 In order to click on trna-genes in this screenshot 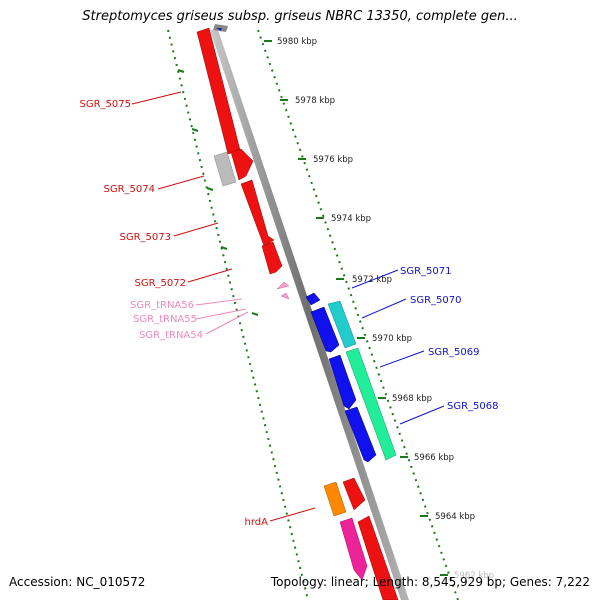, I will do `click(283, 290)`.